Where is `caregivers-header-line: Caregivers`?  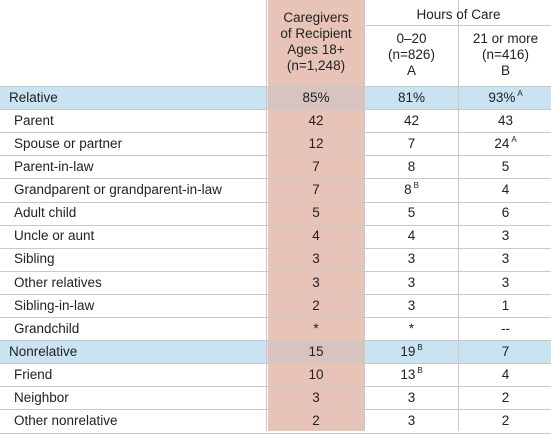
caregivers-header-line: Caregivers is located at coordinates (316, 17).